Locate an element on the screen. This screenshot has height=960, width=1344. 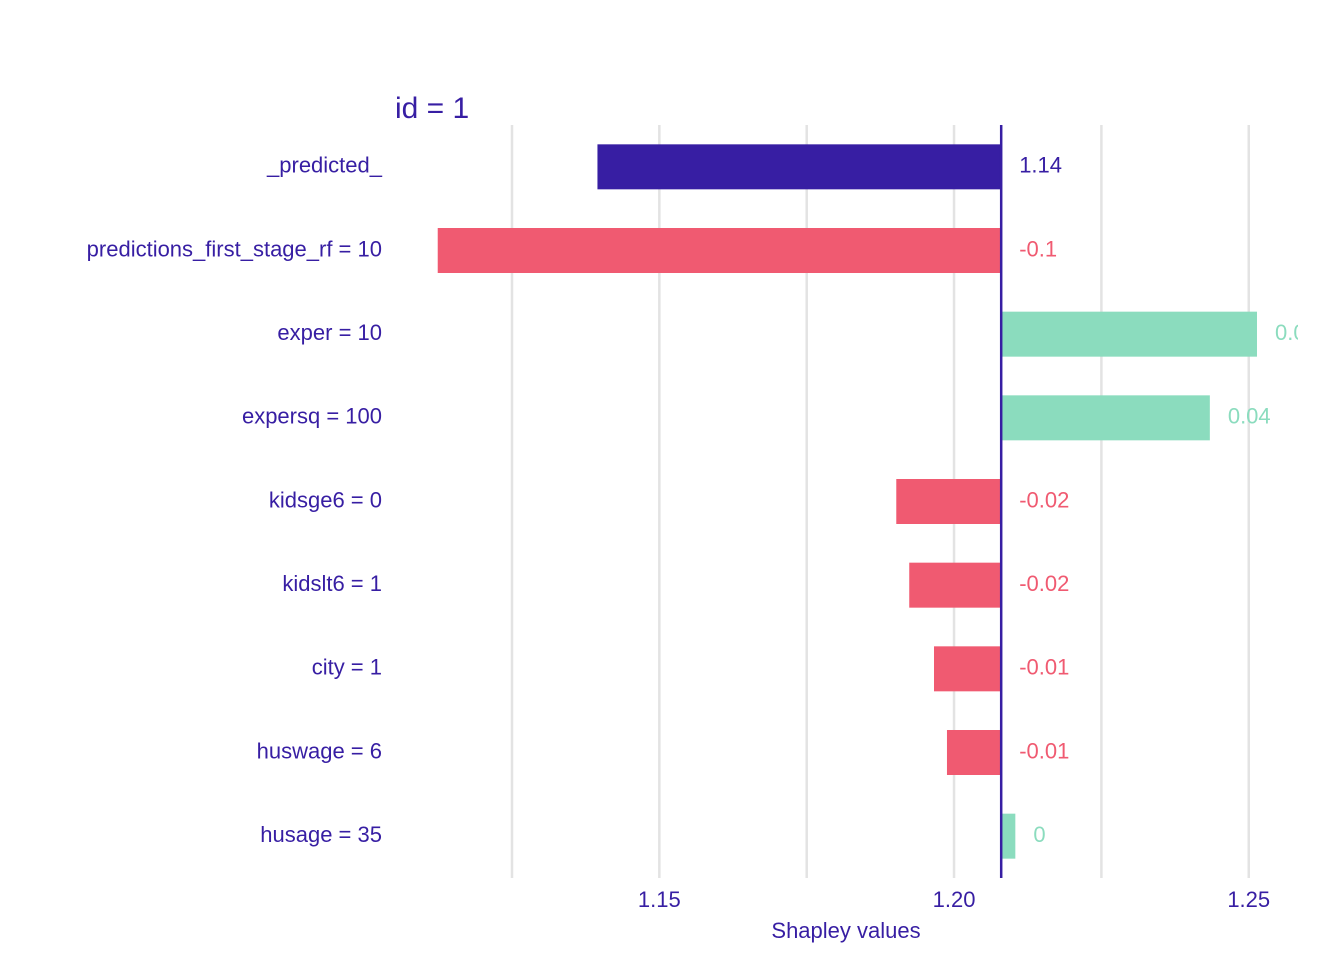
category-label: _predicted_ is located at coordinates (324, 165).